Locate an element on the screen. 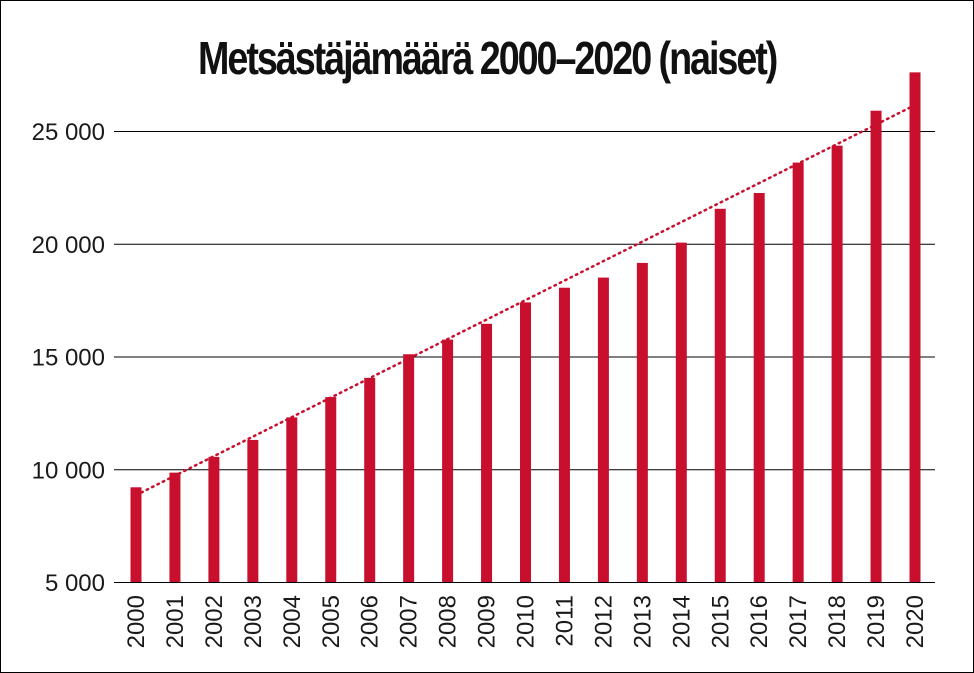  x-tick-label: 2010 is located at coordinates (526, 621).